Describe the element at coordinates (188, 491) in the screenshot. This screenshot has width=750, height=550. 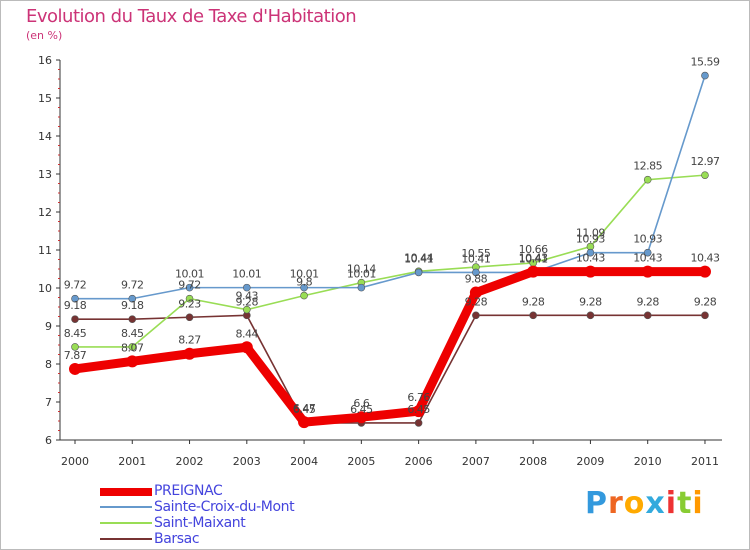
I see `legend-label: PREIGNAC` at that location.